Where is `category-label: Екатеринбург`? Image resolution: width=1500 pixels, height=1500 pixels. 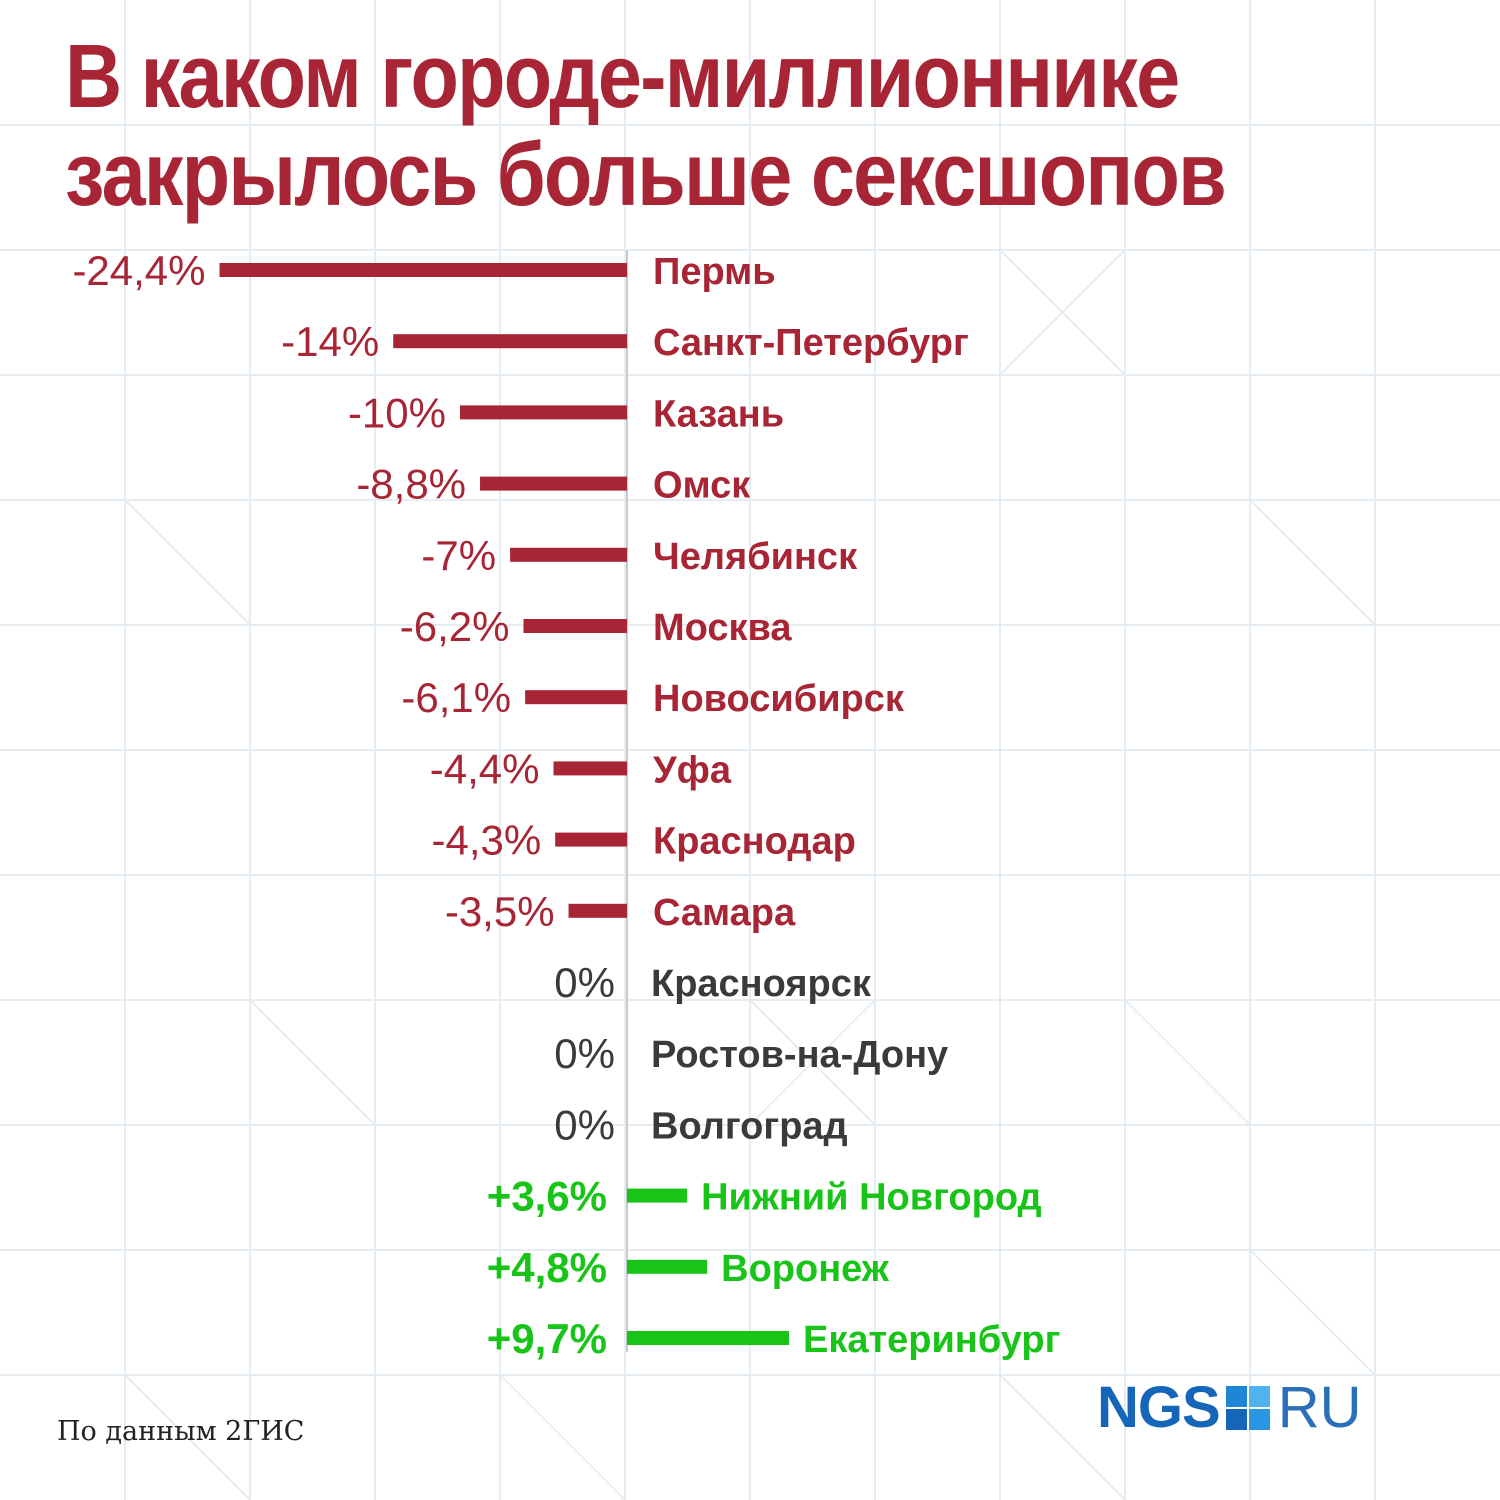
category-label: Екатеринбург is located at coordinates (931, 1340).